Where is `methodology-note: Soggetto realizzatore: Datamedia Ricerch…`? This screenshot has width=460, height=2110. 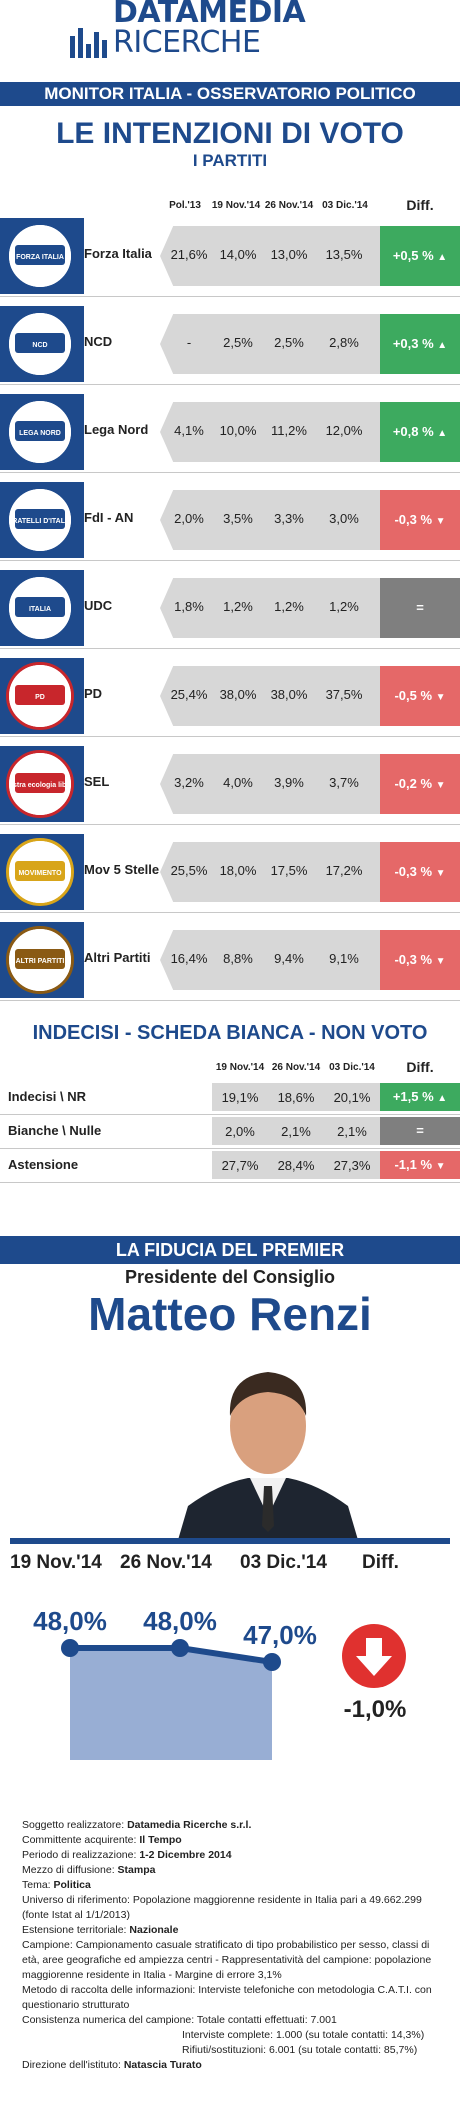 methodology-note: Soggetto realizzatore: Datamedia Ricerch… is located at coordinates (232, 1945).